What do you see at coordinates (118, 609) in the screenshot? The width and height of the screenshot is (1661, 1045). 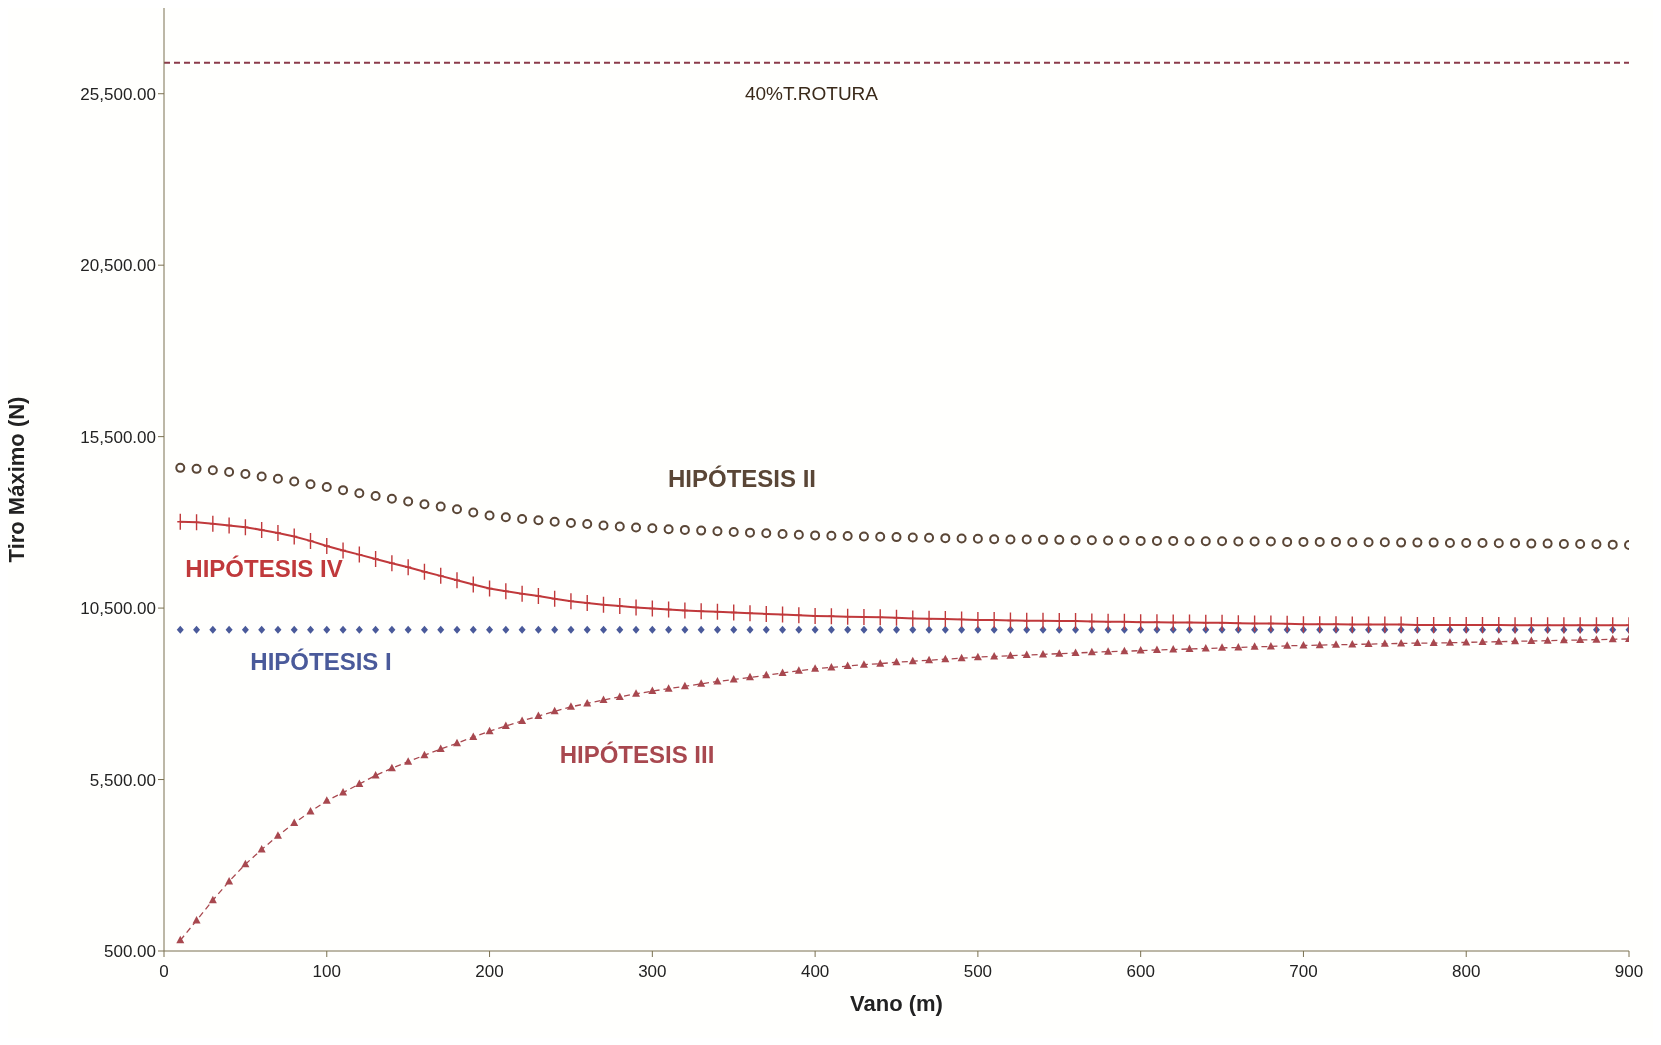 I see `y-tick-label: 10,500.00` at bounding box center [118, 609].